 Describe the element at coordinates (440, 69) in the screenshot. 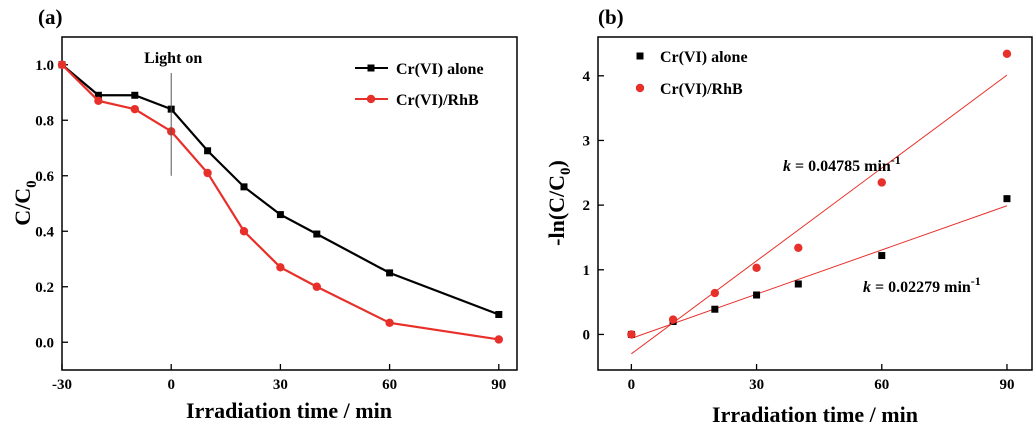

I see `legend-a-label-cr-alone: Cr(VI) alone` at that location.